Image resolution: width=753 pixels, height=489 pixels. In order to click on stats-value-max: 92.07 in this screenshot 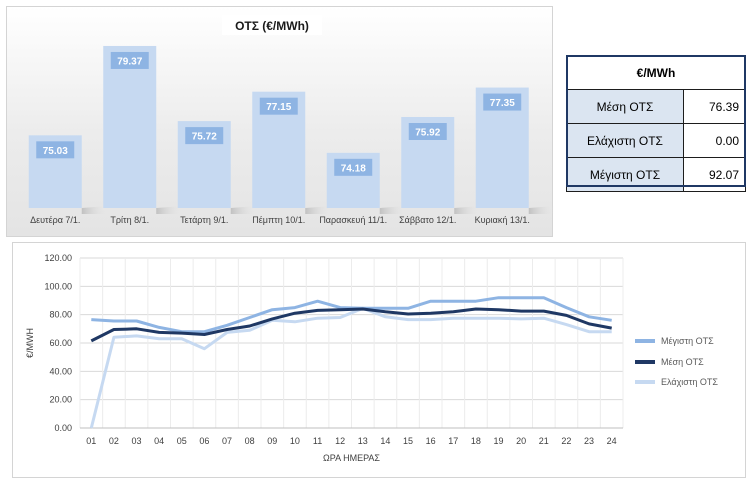, I will do `click(714, 174)`.